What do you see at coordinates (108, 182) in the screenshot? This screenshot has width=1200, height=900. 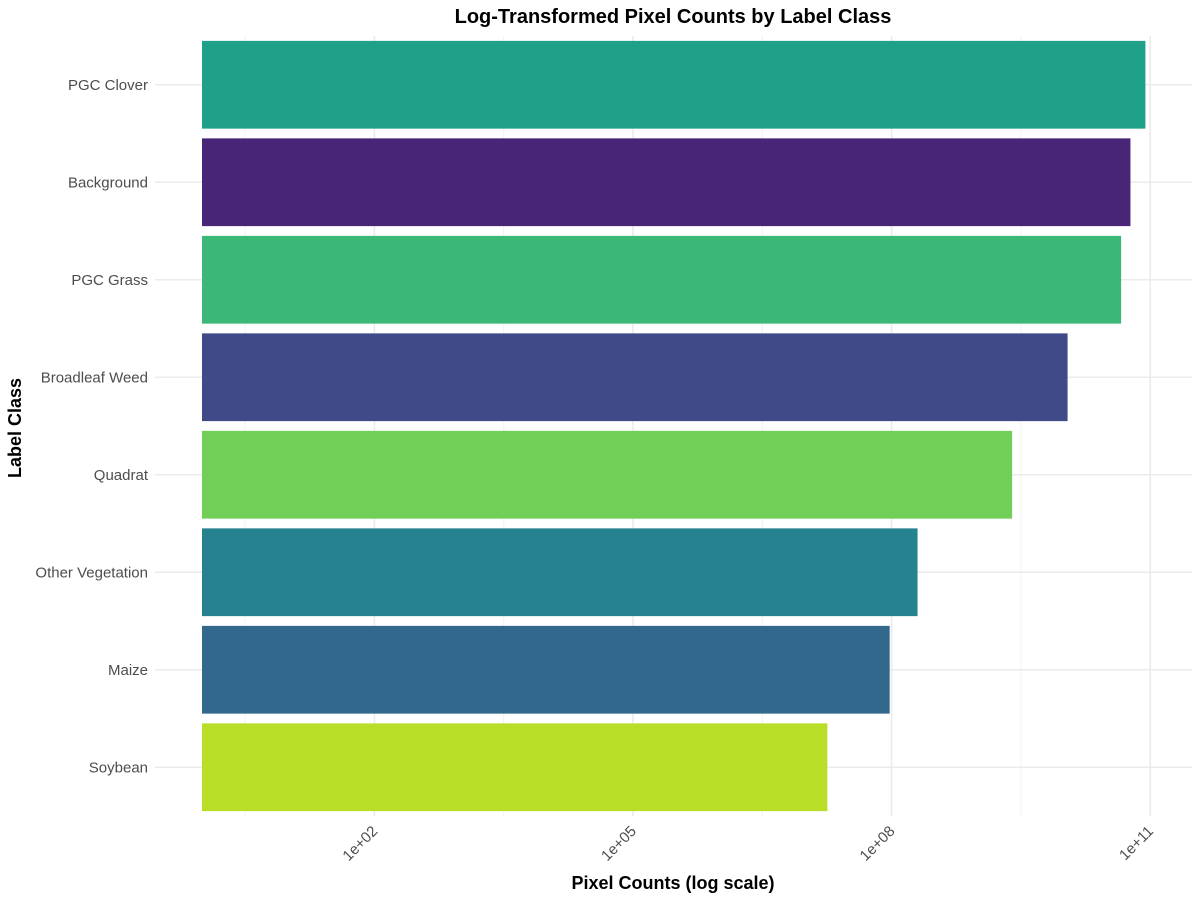 I see `y-tick-label: Background` at bounding box center [108, 182].